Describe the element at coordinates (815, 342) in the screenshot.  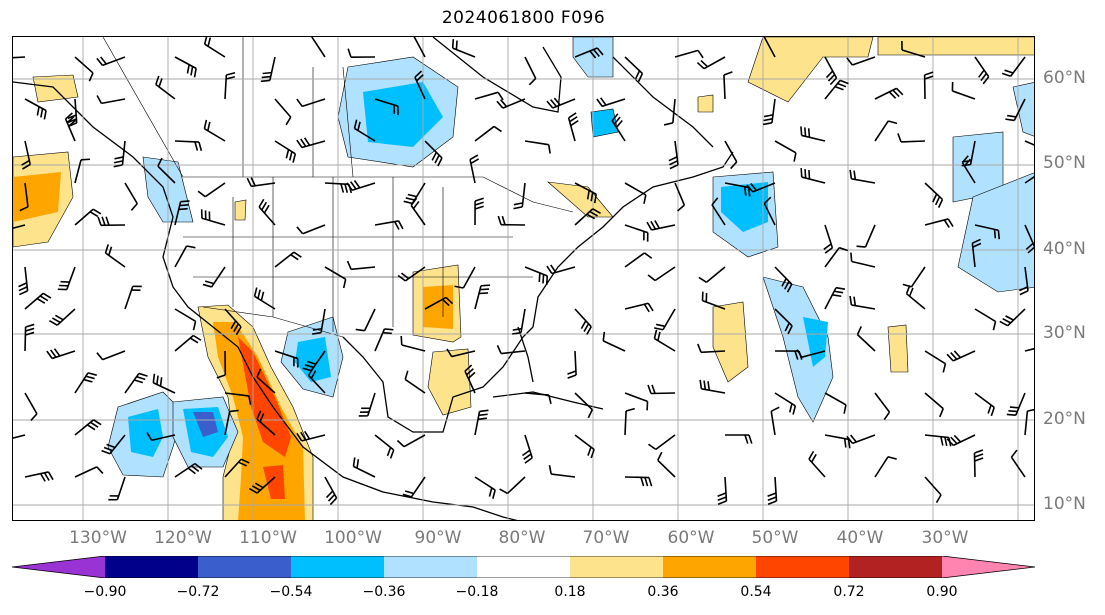
I see `cool-patch-mid-atlantic-core` at that location.